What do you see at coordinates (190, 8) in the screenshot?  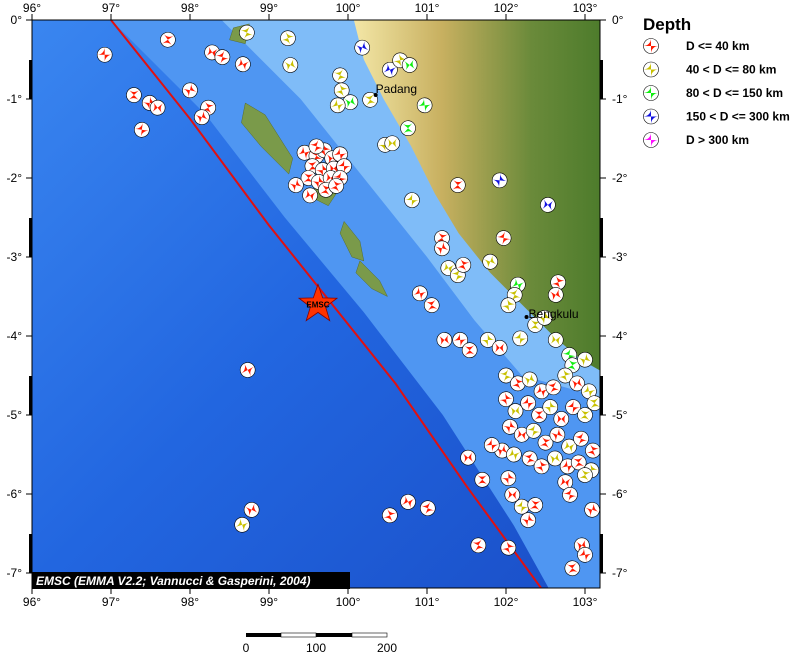 I see `lon-label-top: 98°` at bounding box center [190, 8].